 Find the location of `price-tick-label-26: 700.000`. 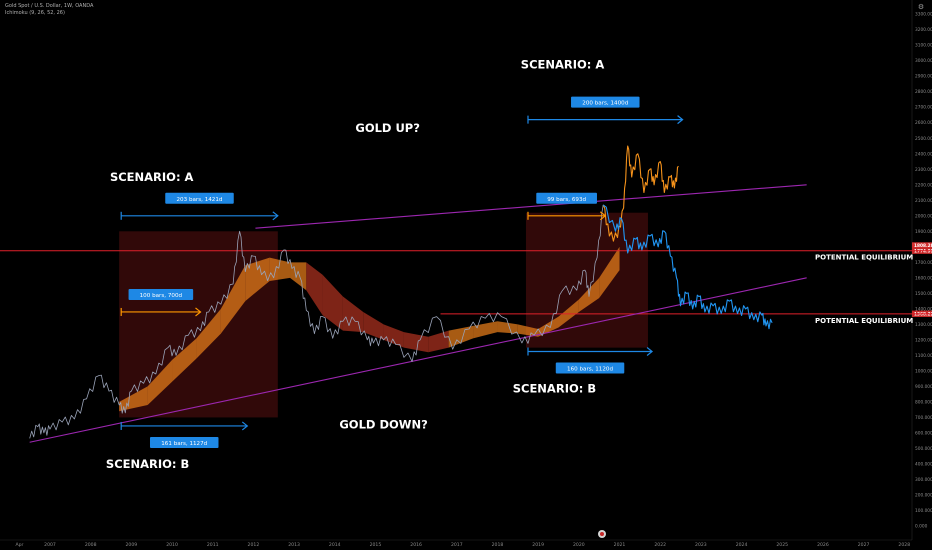

price-tick-label-26: 700.000 is located at coordinates (923, 418).